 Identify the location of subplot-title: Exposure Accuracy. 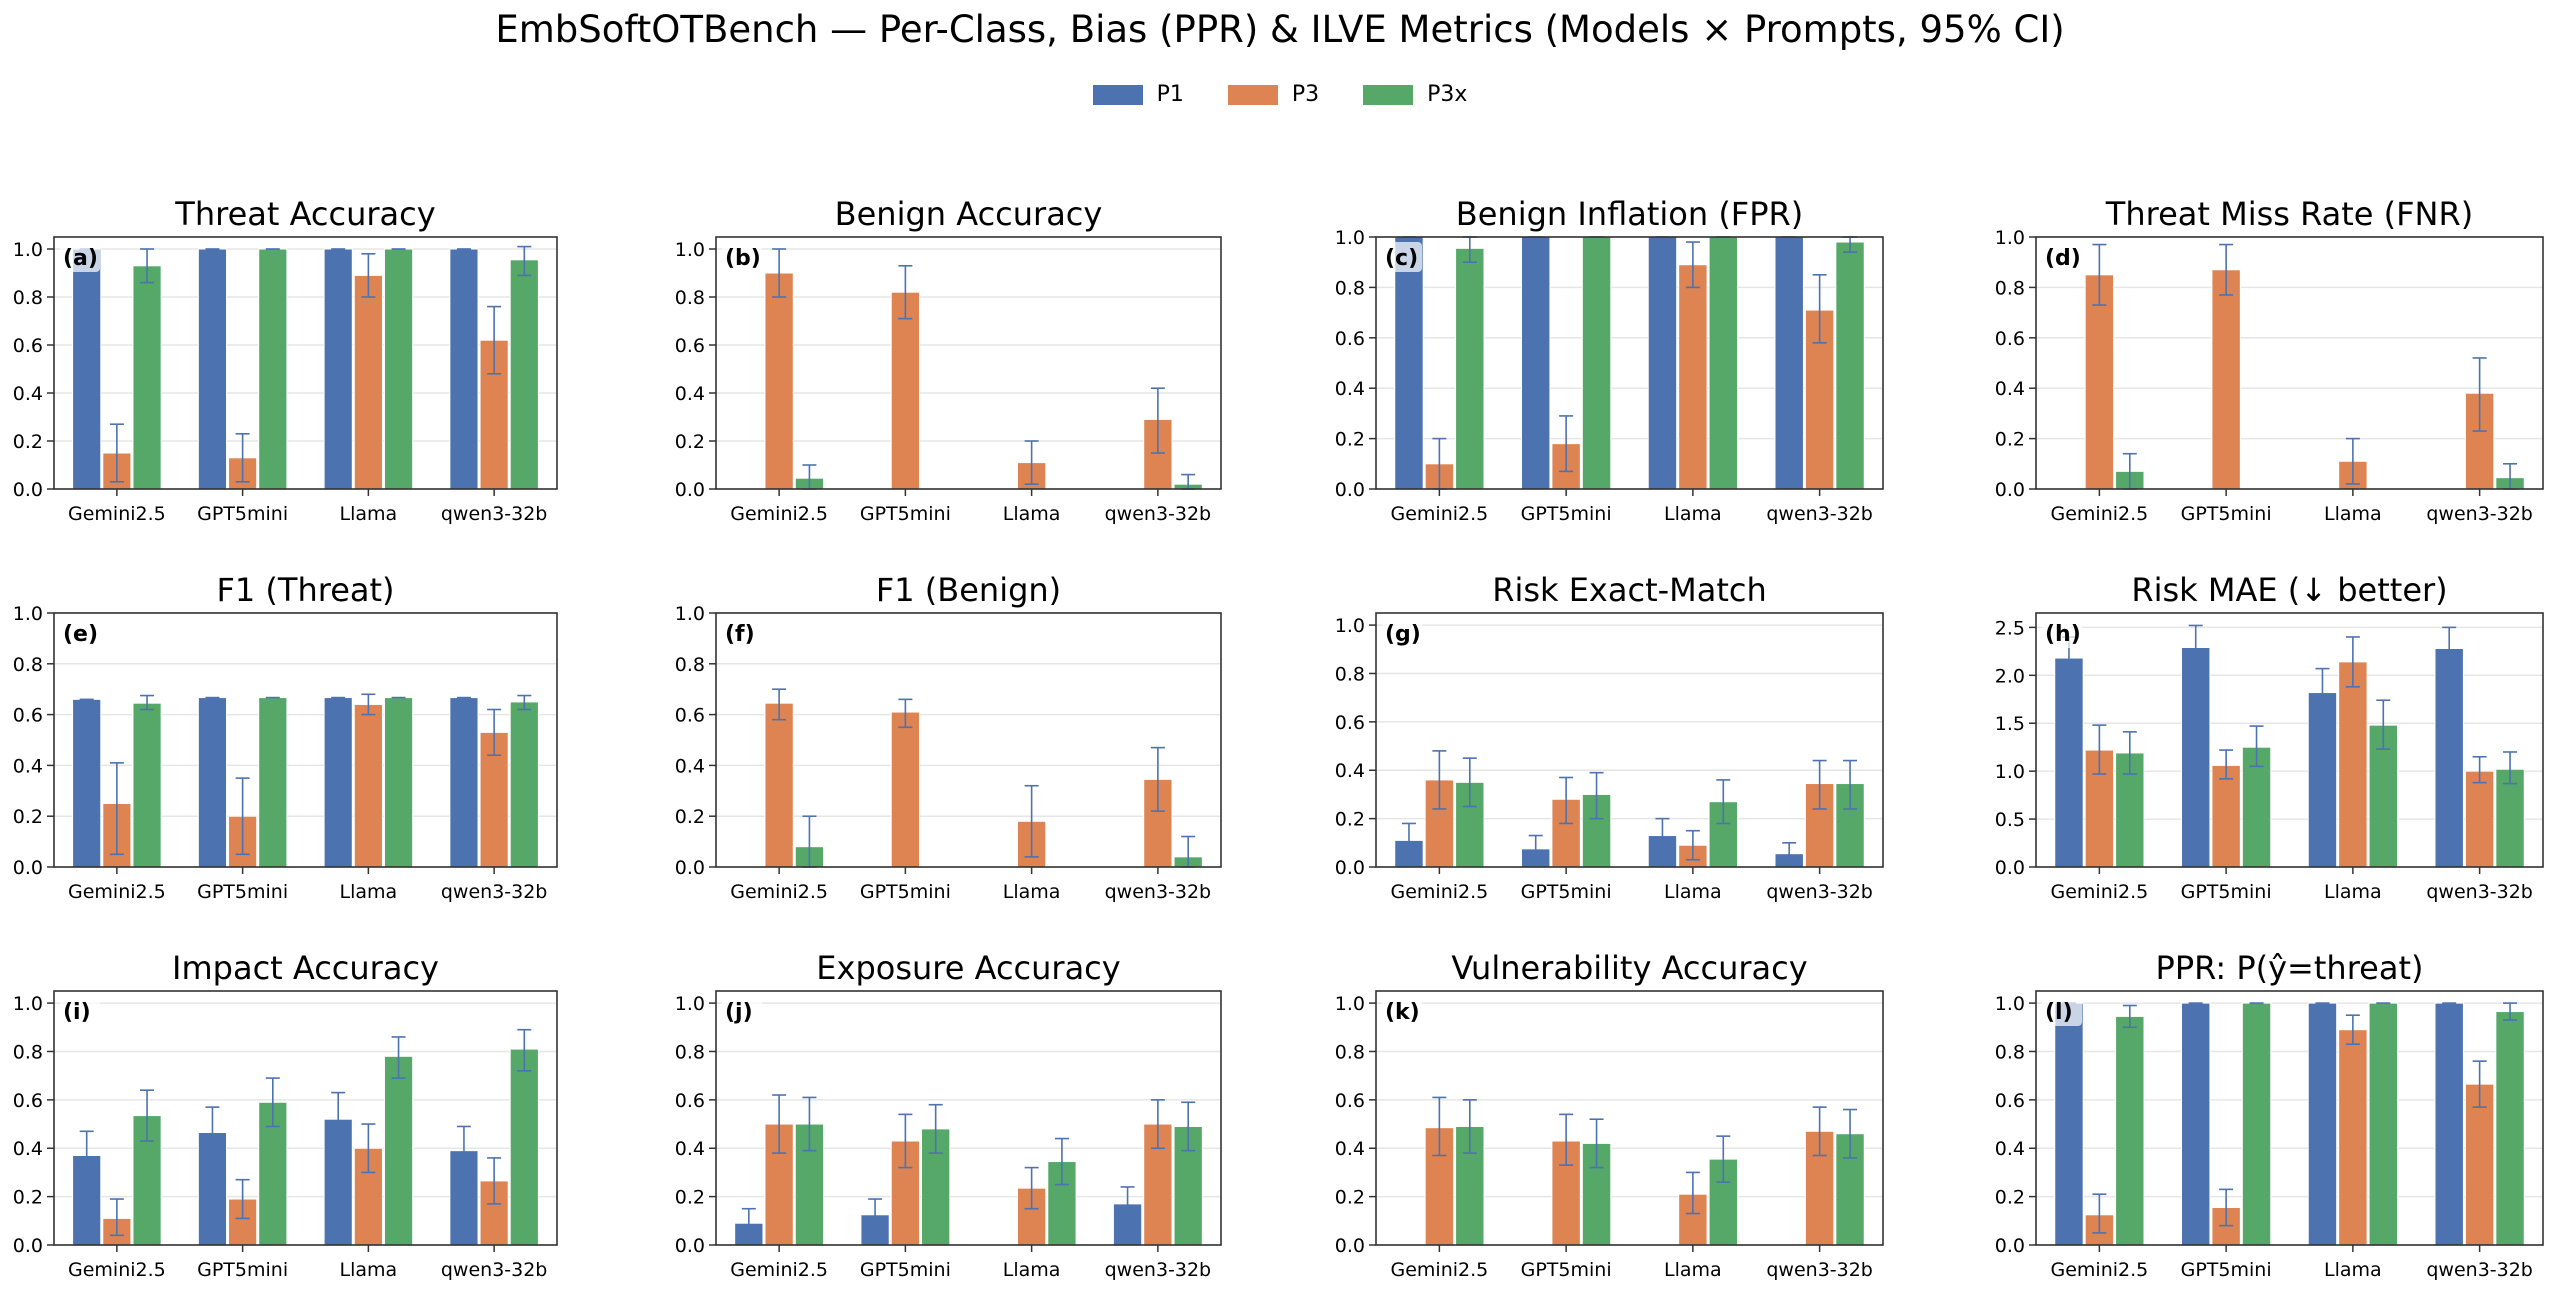
(968, 968).